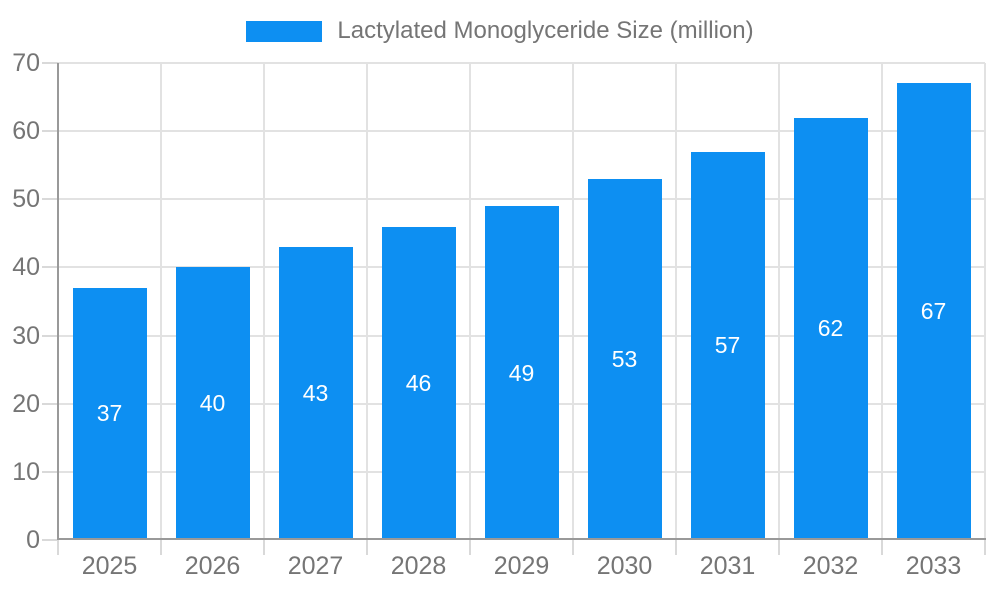  What do you see at coordinates (212, 566) in the screenshot?
I see `x-axis-label: 2026` at bounding box center [212, 566].